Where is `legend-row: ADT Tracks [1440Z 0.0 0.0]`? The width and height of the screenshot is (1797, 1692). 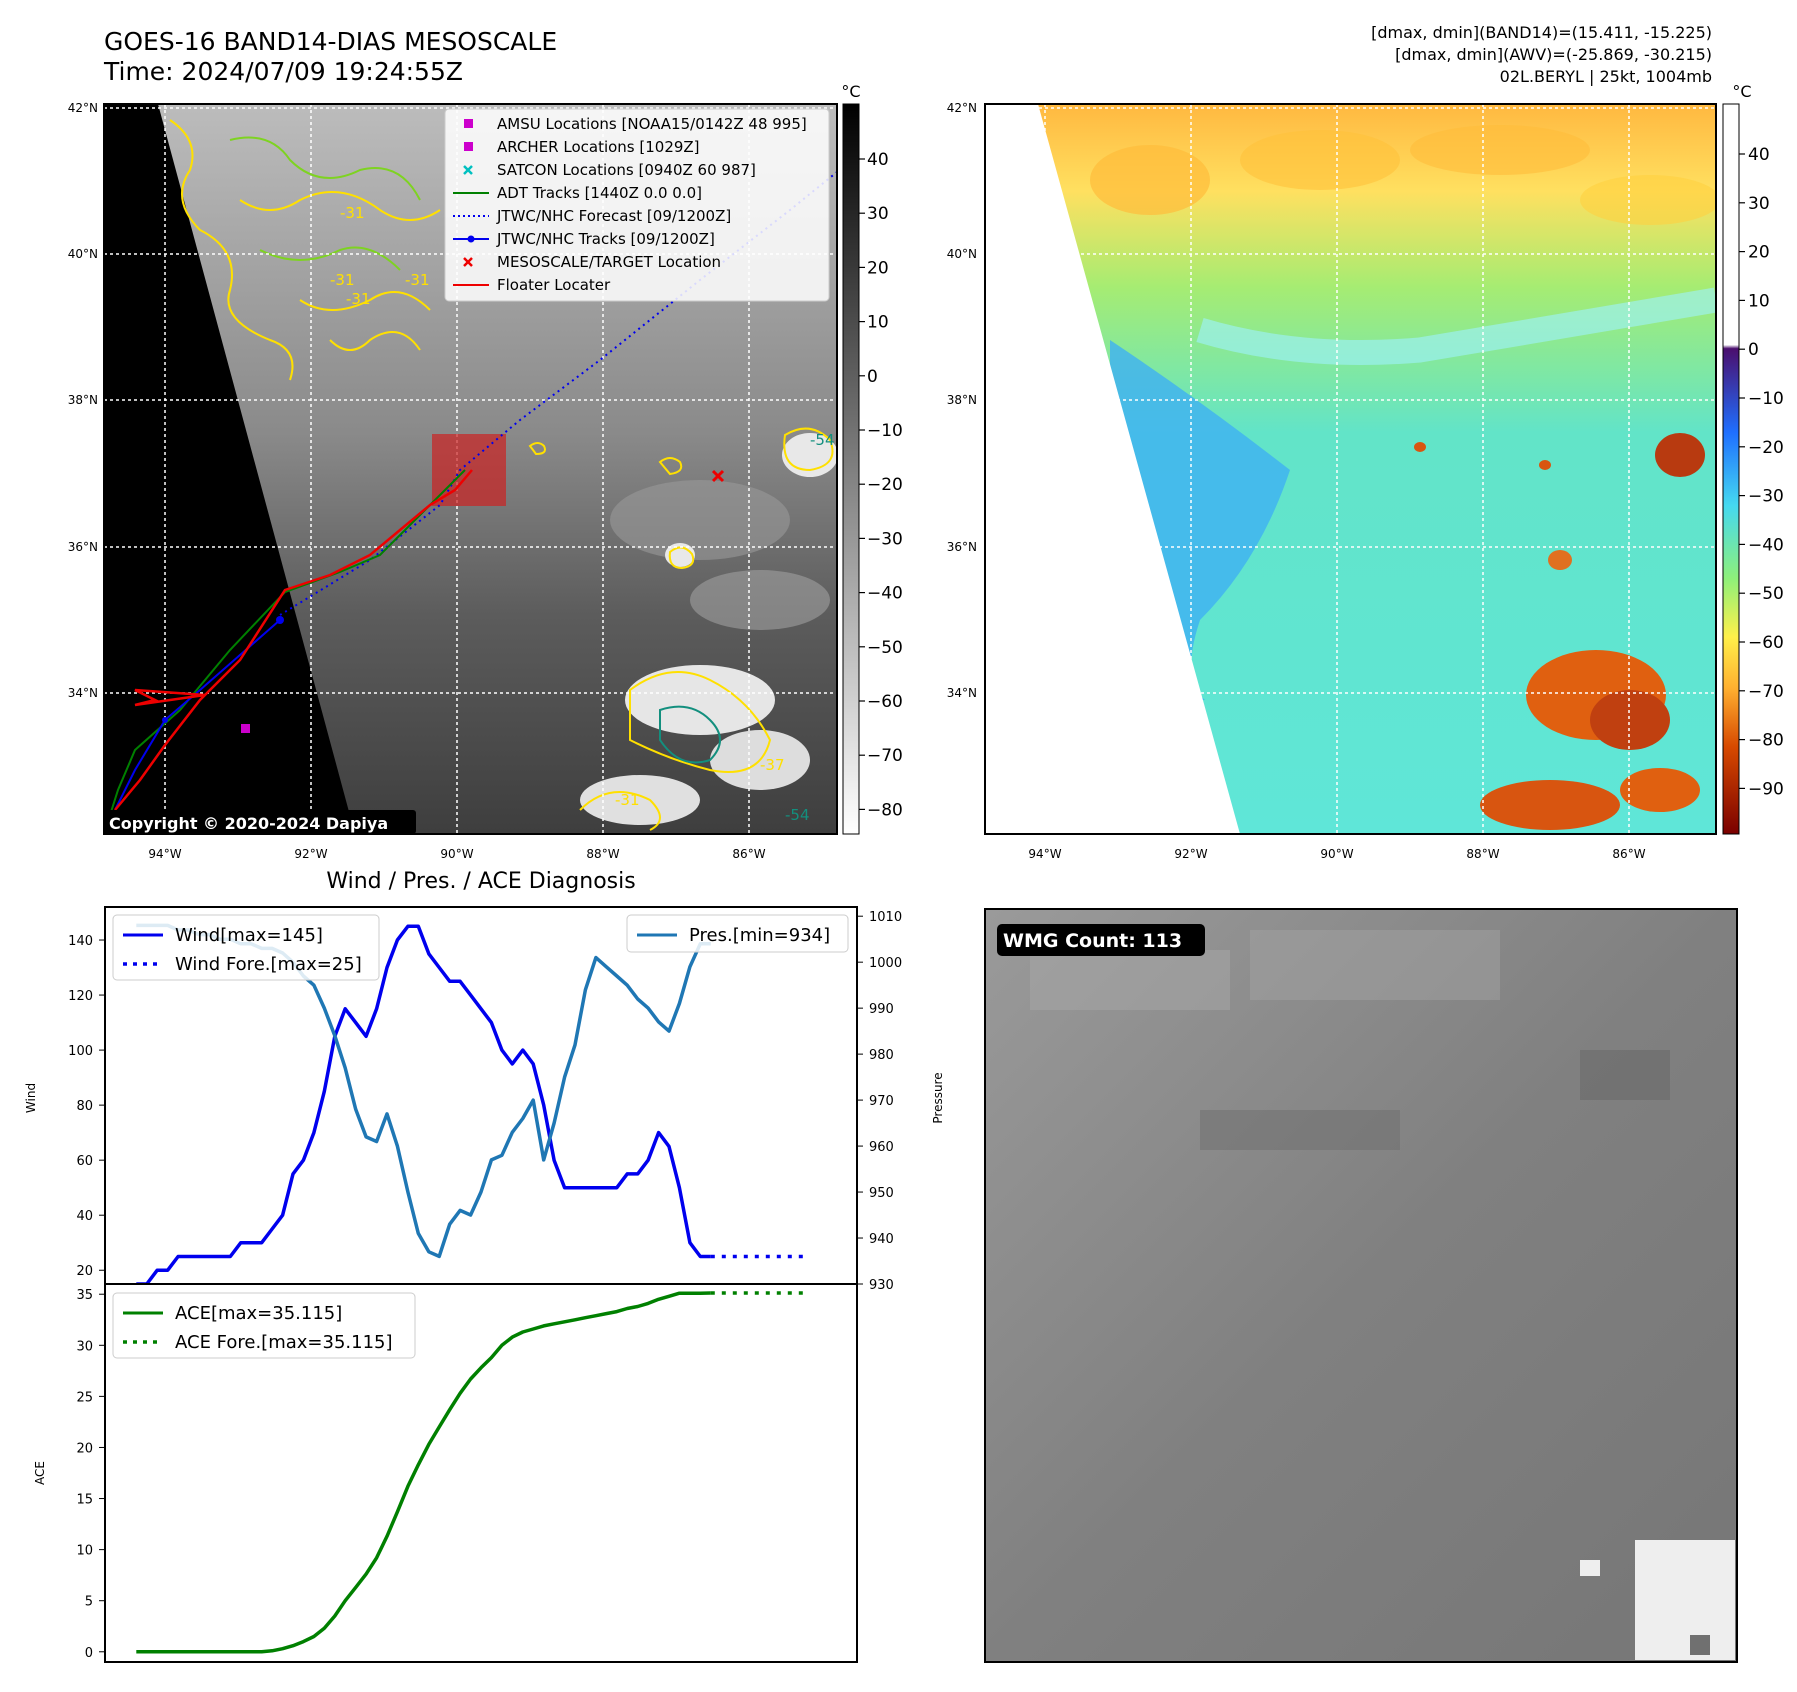
legend-row: ADT Tracks [1440Z 0.0 0.0] is located at coordinates (577, 193).